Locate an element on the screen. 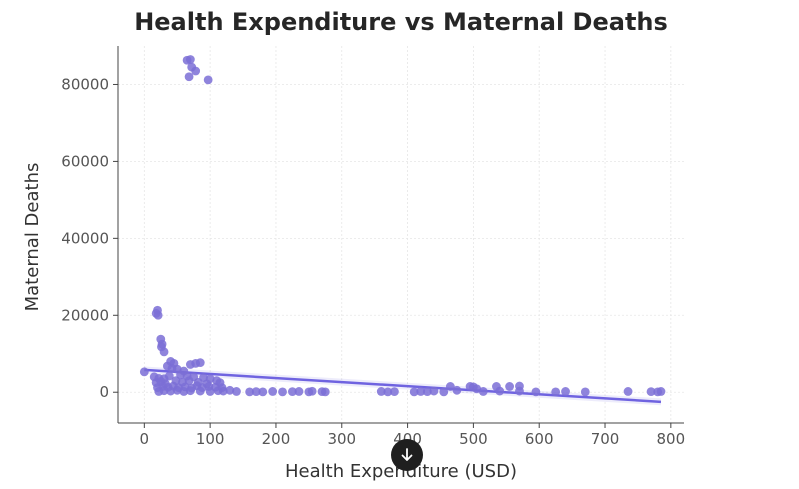 The image size is (799, 489). y-axis-label: Maternal Deaths is located at coordinates (32, 237).